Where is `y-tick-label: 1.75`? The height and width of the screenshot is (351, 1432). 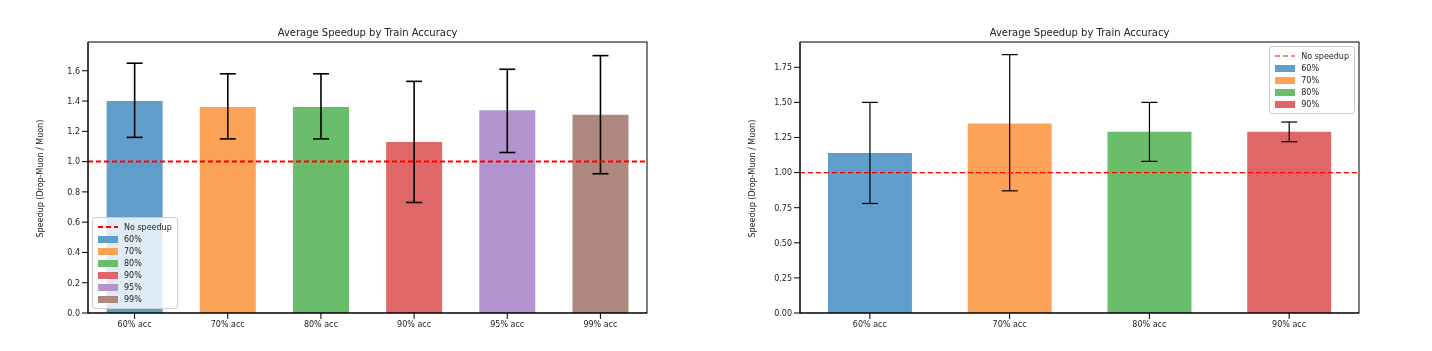
y-tick-label: 1.75 is located at coordinates (783, 68).